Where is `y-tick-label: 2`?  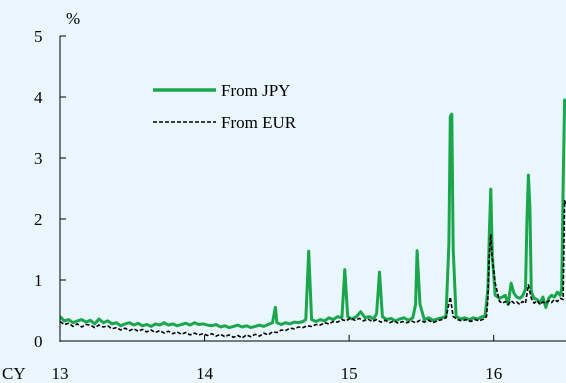
y-tick-label: 2 is located at coordinates (38, 219).